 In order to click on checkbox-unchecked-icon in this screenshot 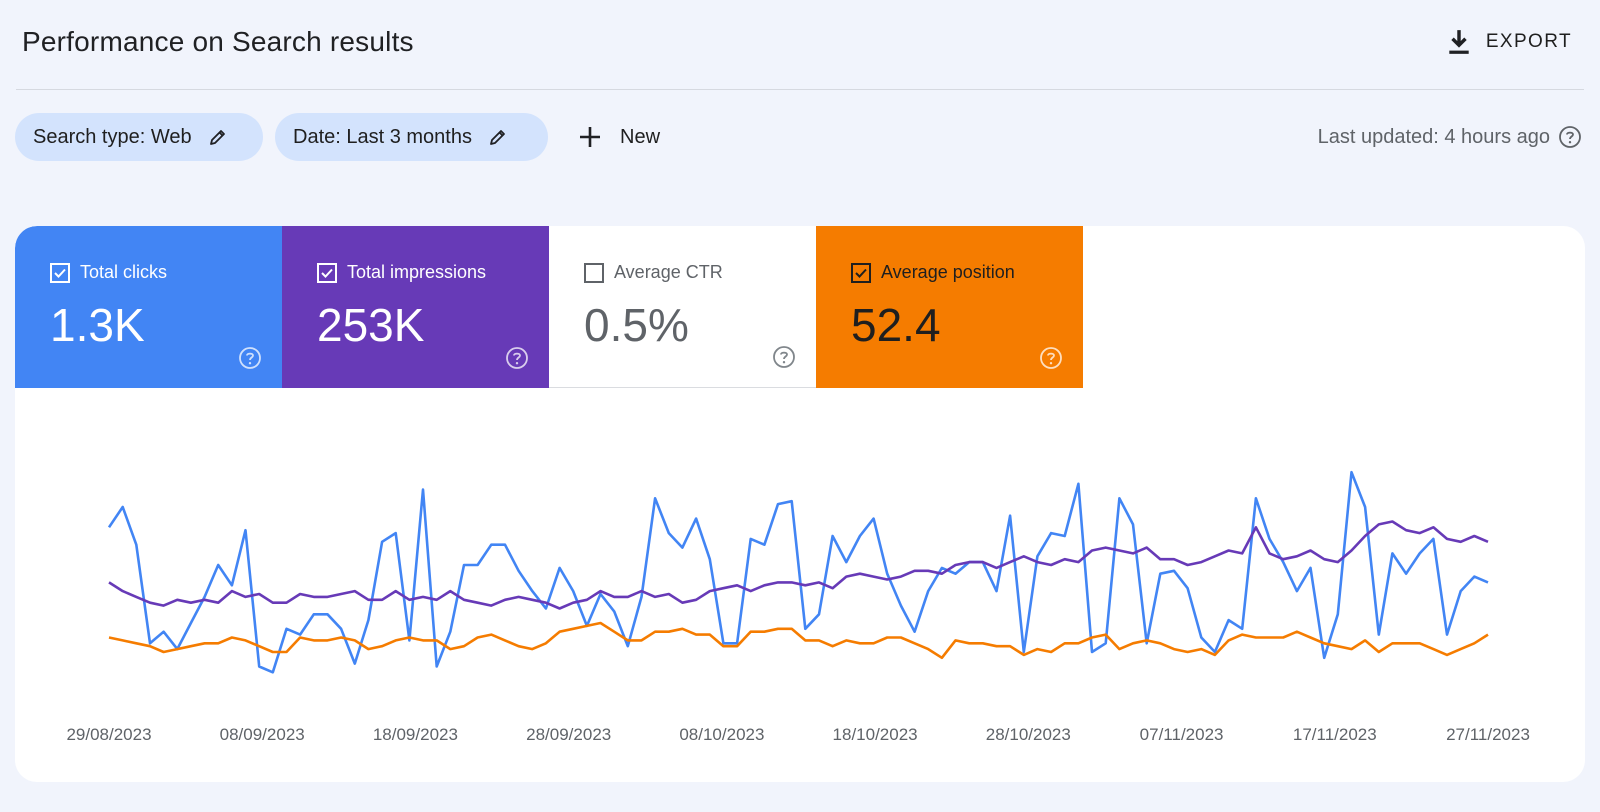, I will do `click(594, 273)`.